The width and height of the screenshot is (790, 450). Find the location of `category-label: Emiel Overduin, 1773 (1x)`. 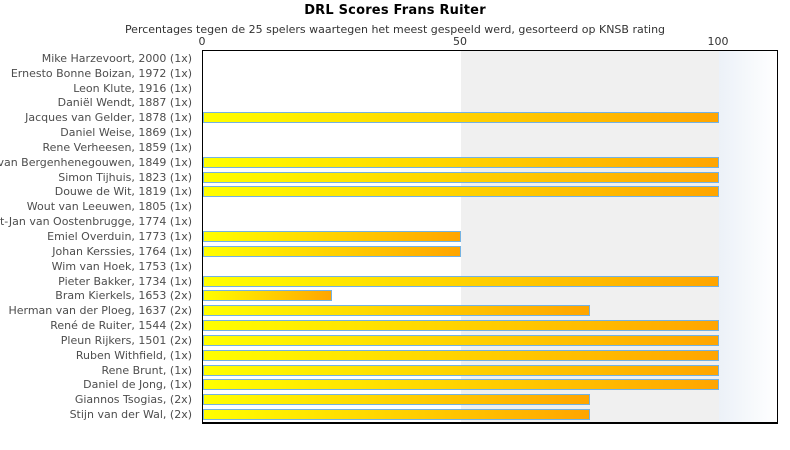

category-label: Emiel Overduin, 1773 (1x) is located at coordinates (119, 236).